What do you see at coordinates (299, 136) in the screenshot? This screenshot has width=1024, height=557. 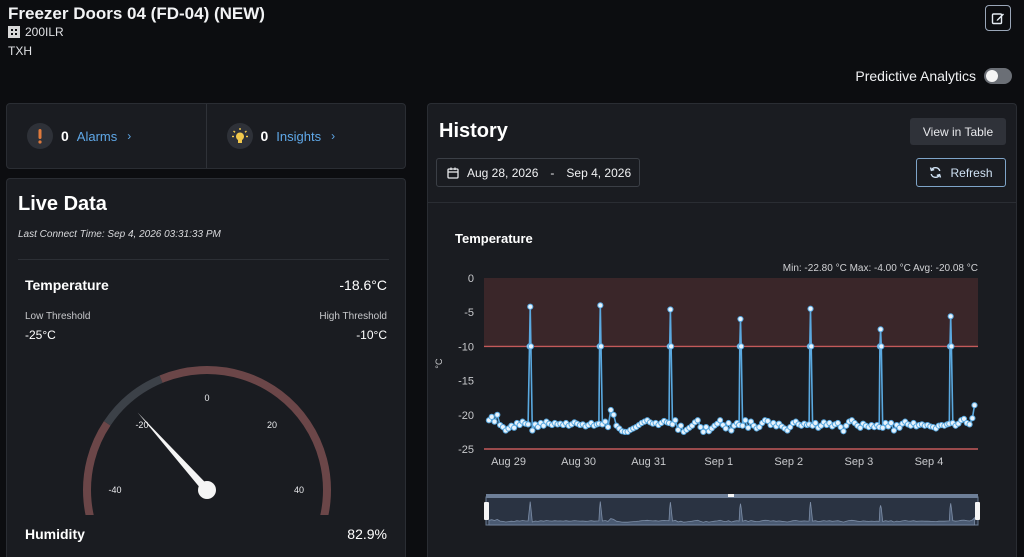 I see `insights-label: Insights` at bounding box center [299, 136].